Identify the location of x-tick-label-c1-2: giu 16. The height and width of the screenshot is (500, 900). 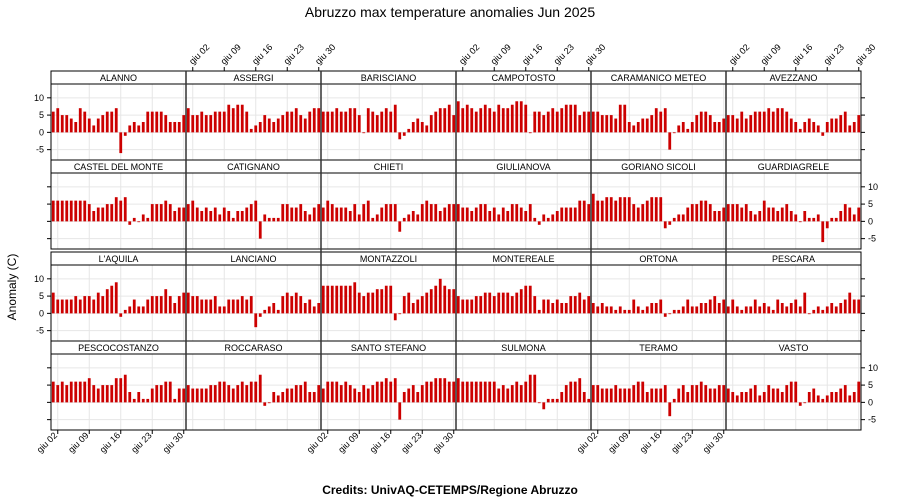
(262, 54).